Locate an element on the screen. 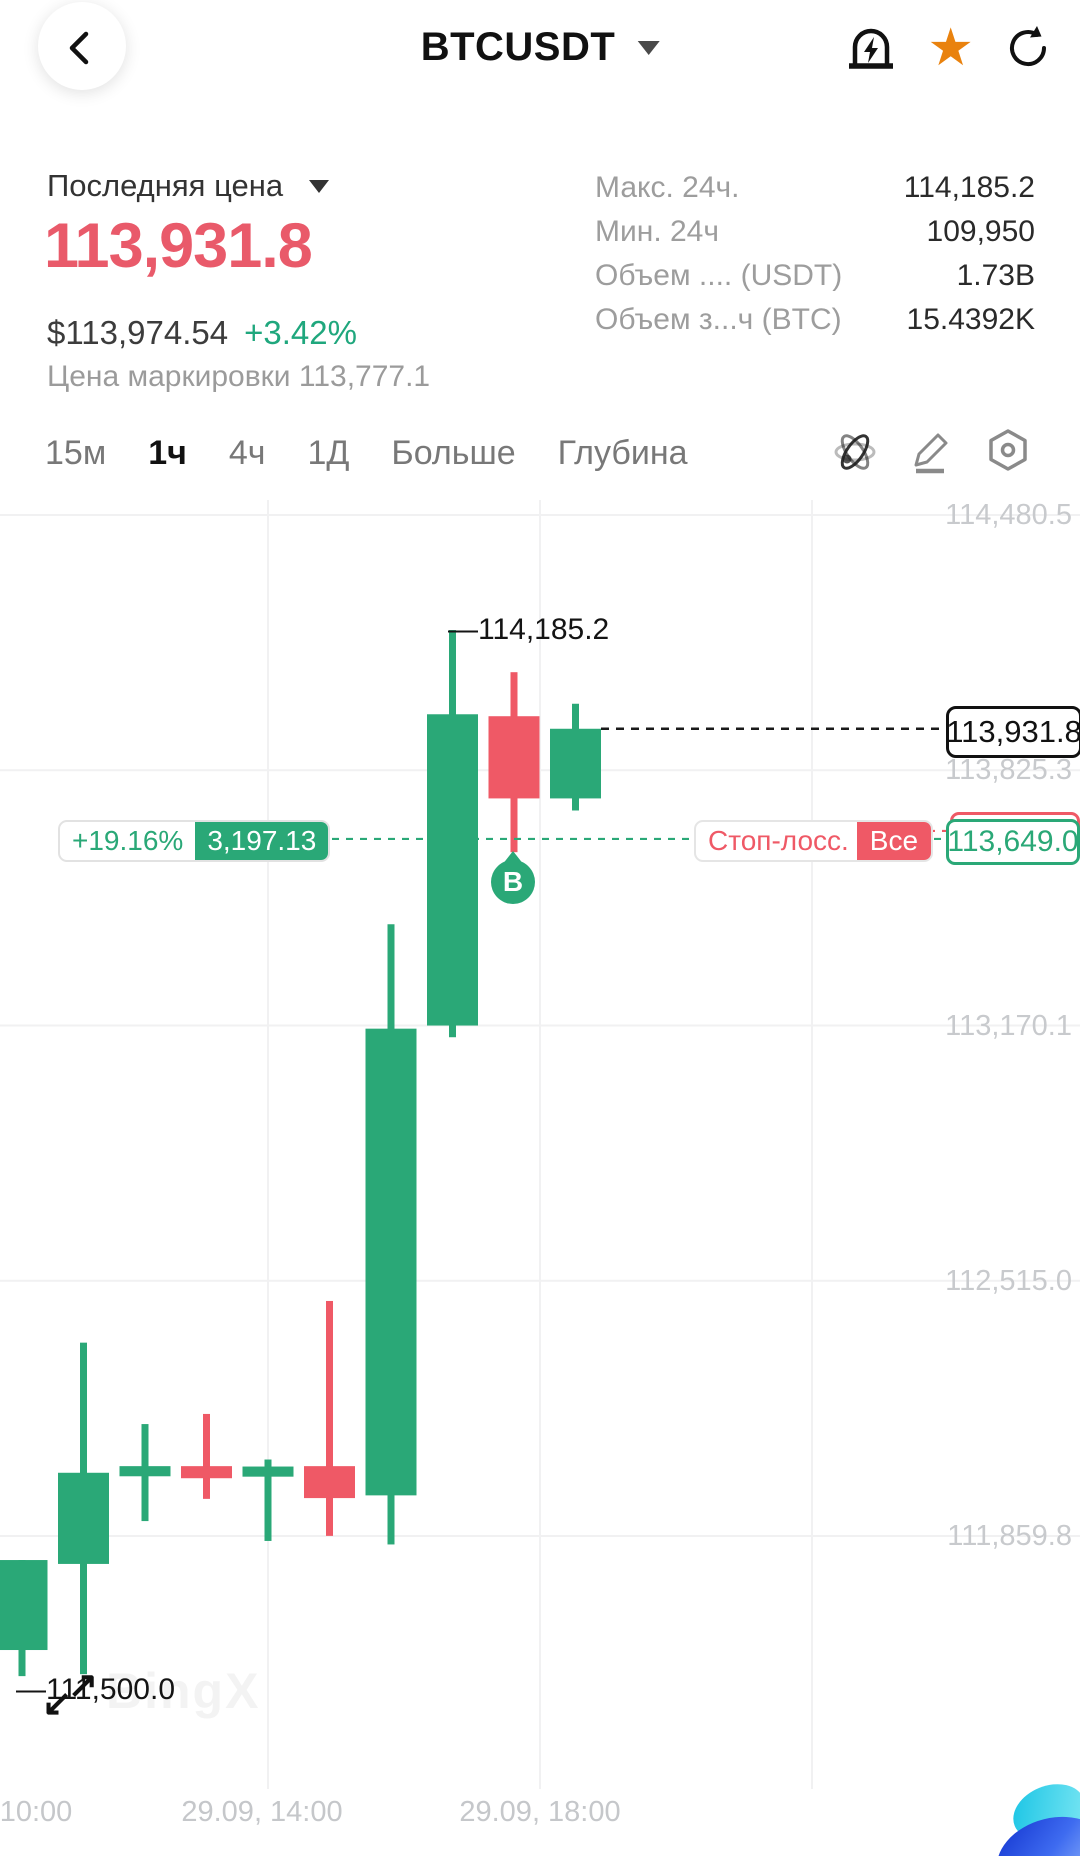 The height and width of the screenshot is (1856, 1080). tab-1d: 1Д is located at coordinates (328, 452).